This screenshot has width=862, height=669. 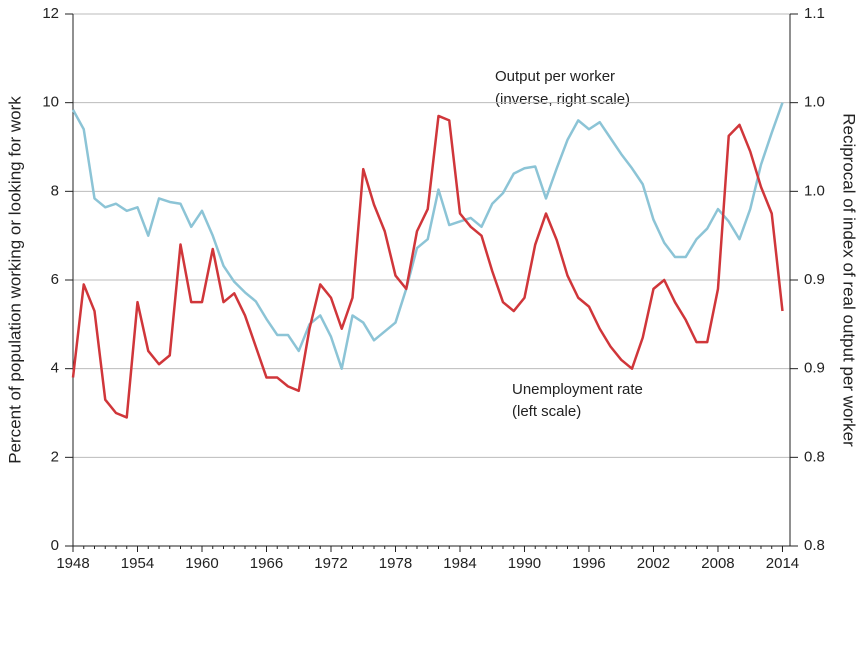 I want to click on x-tick-label: 1954, so click(x=137, y=563).